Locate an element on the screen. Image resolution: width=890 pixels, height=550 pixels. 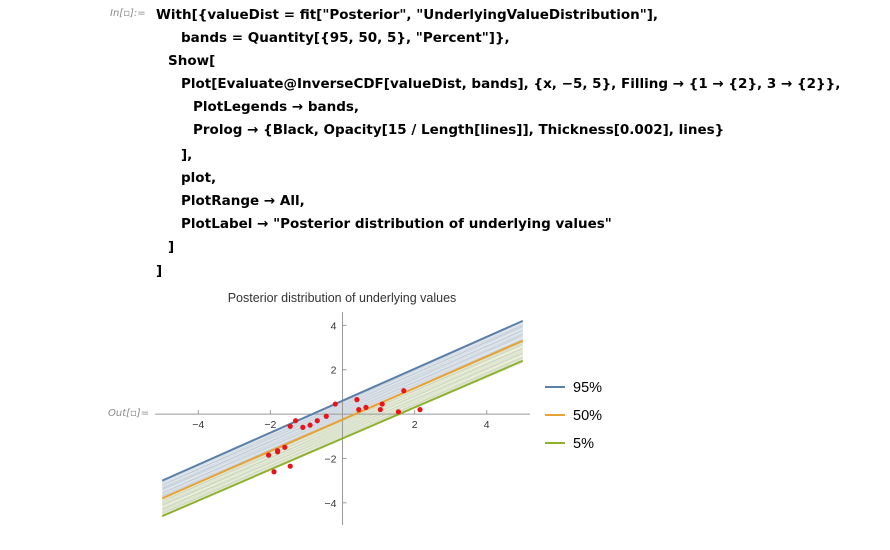
y-tick-label: −2 is located at coordinates (331, 459).